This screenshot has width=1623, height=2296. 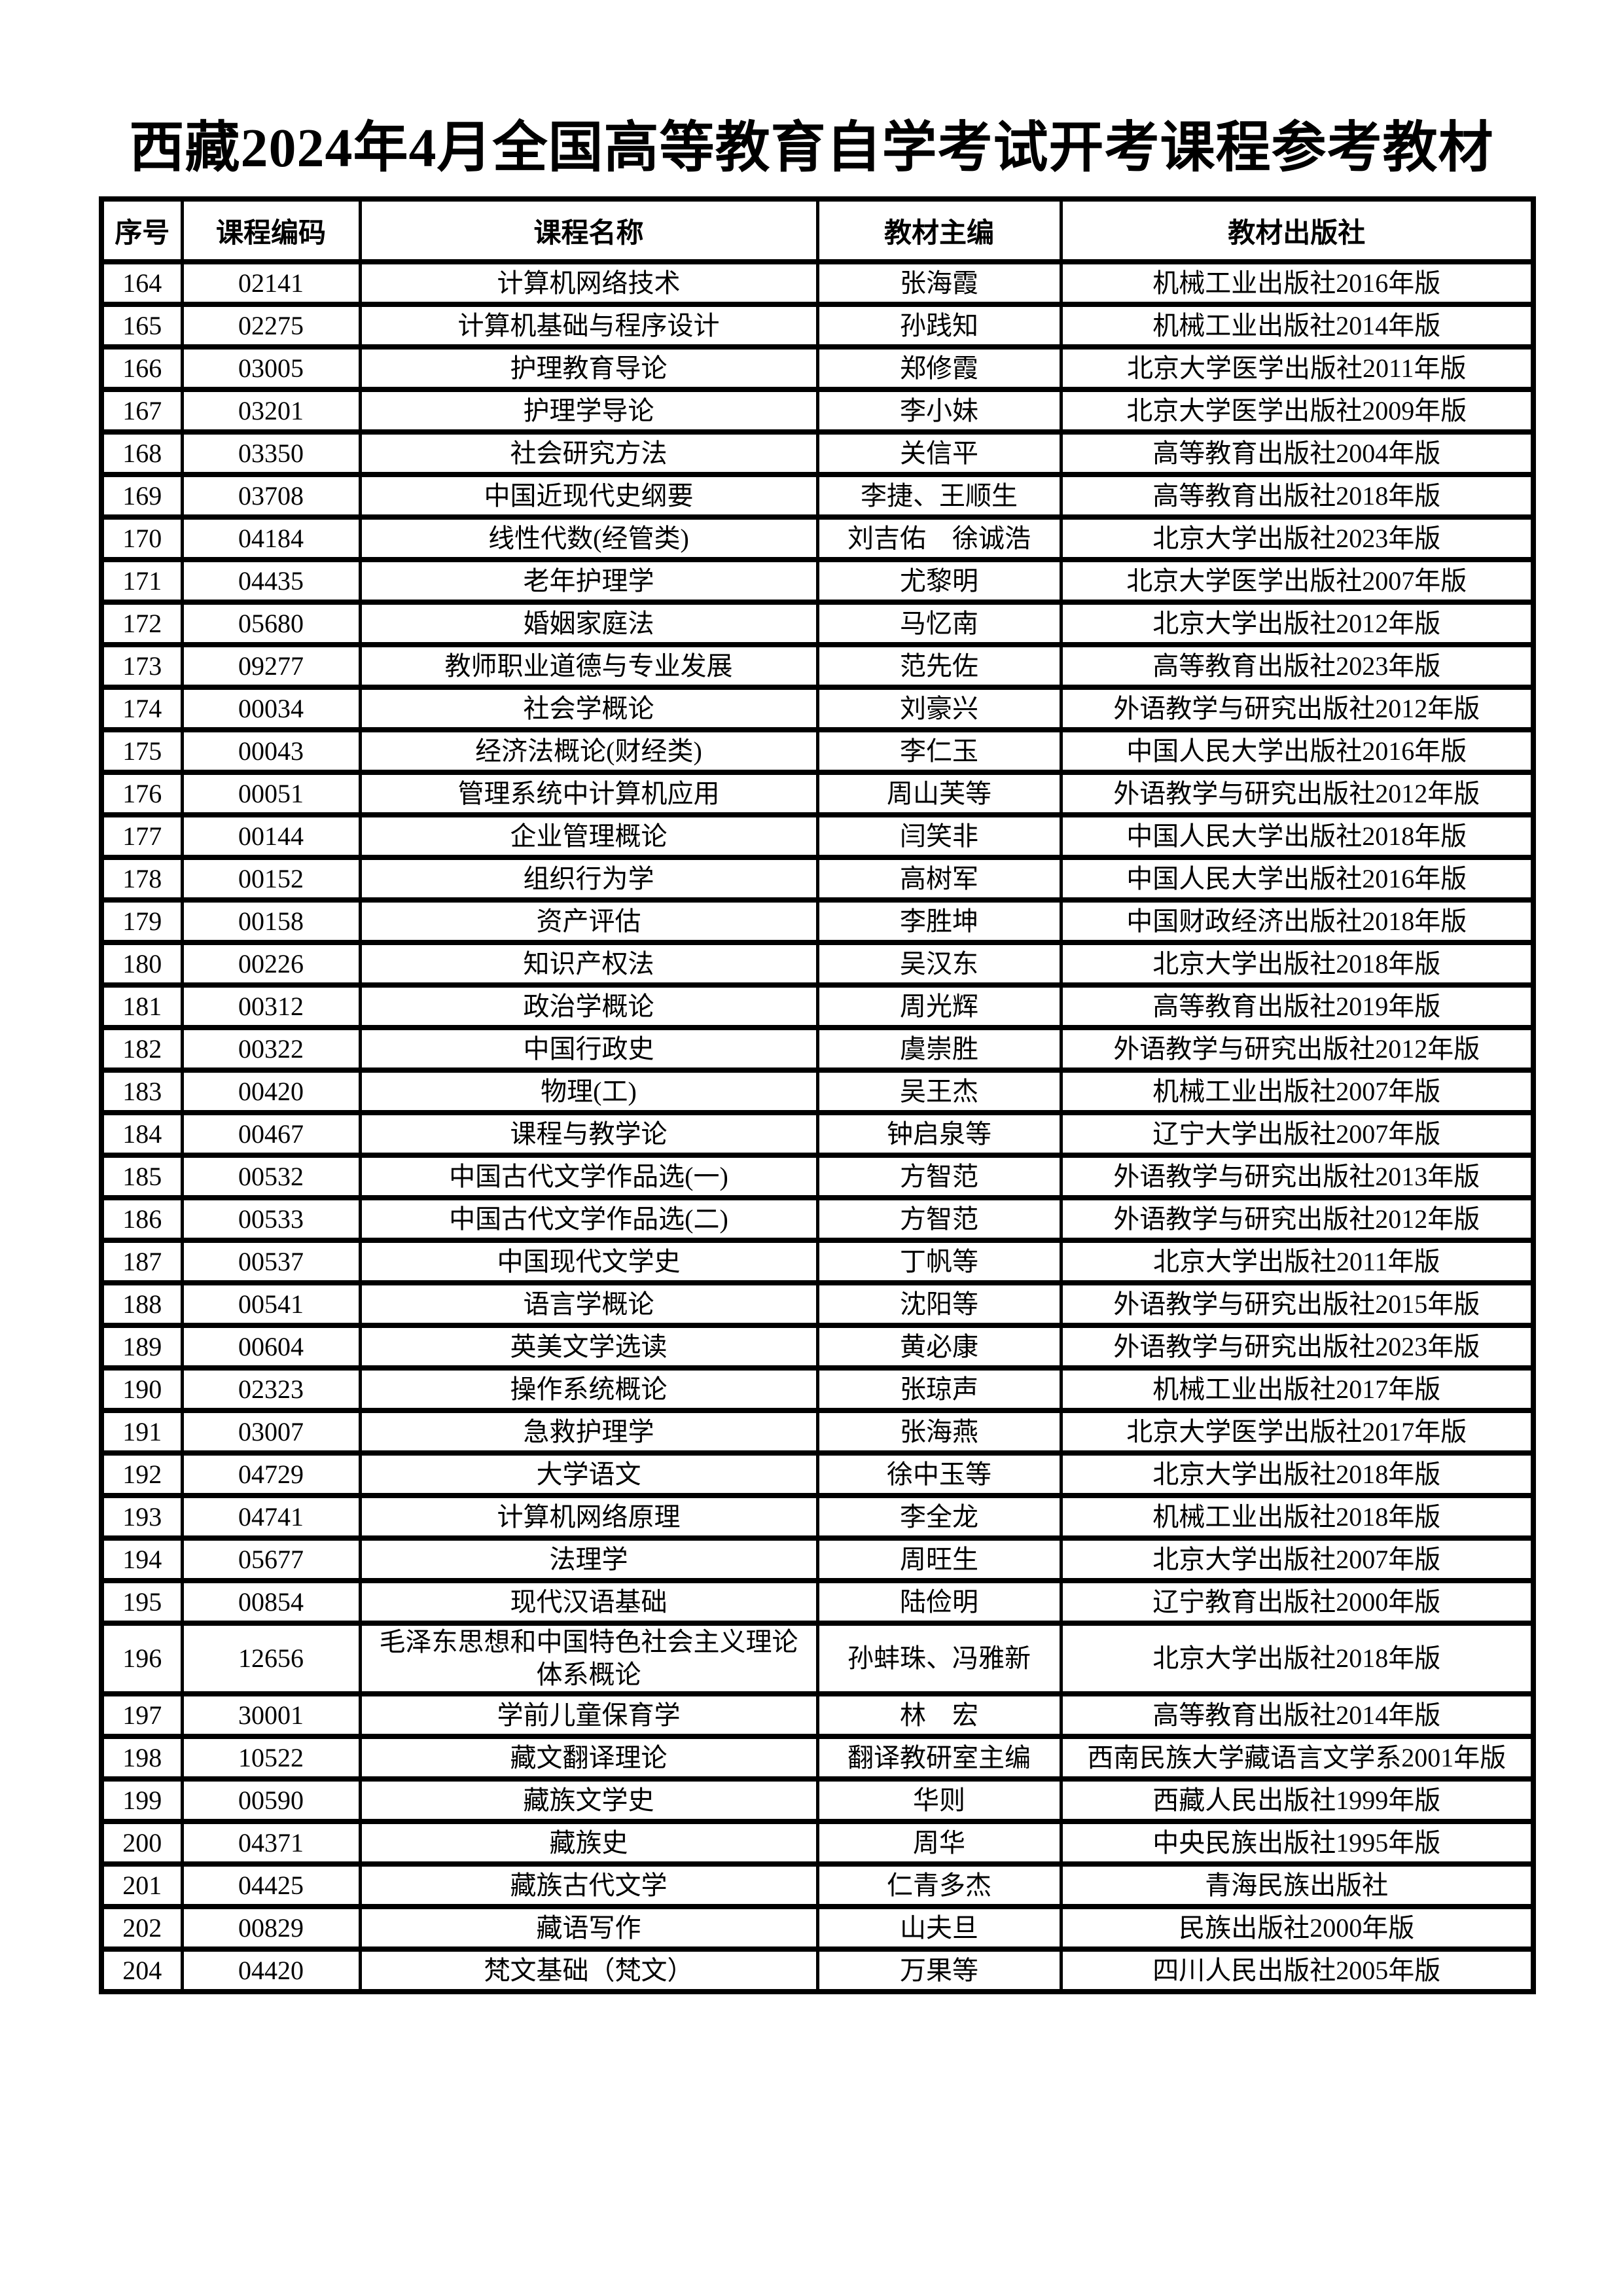 What do you see at coordinates (588, 538) in the screenshot?
I see `cell-course-name: 线性代数(经管类)` at bounding box center [588, 538].